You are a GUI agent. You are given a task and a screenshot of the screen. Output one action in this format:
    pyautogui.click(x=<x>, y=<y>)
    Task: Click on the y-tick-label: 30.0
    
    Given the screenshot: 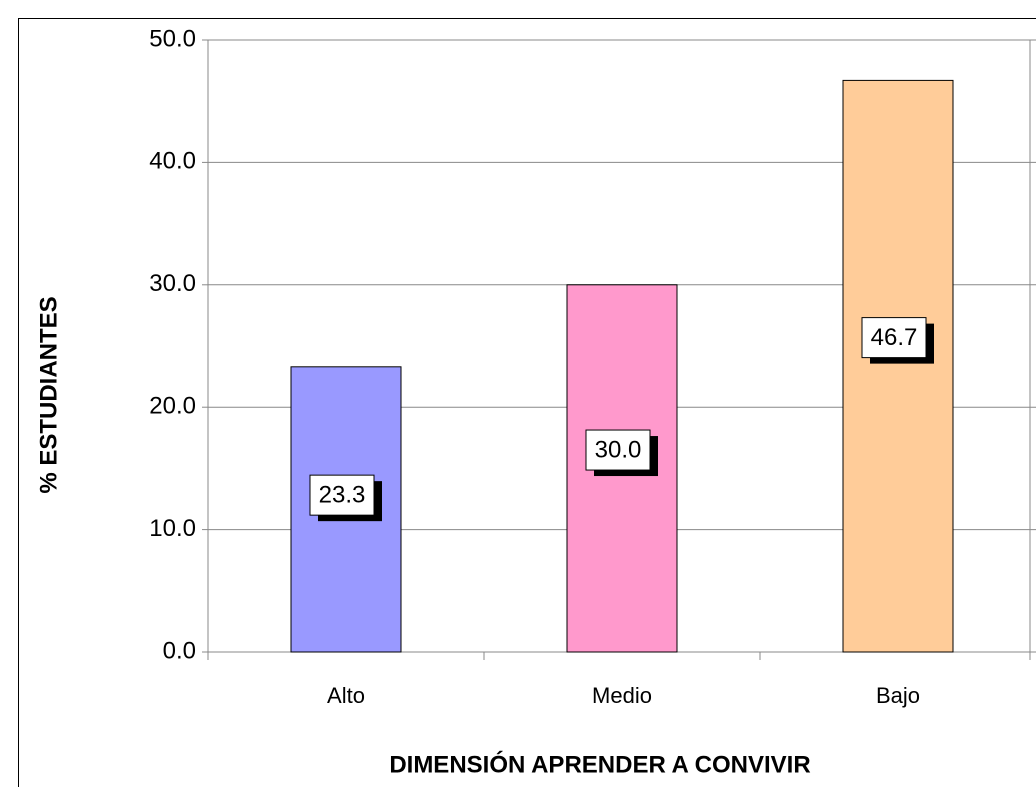 What is the action you would take?
    pyautogui.click(x=172, y=283)
    